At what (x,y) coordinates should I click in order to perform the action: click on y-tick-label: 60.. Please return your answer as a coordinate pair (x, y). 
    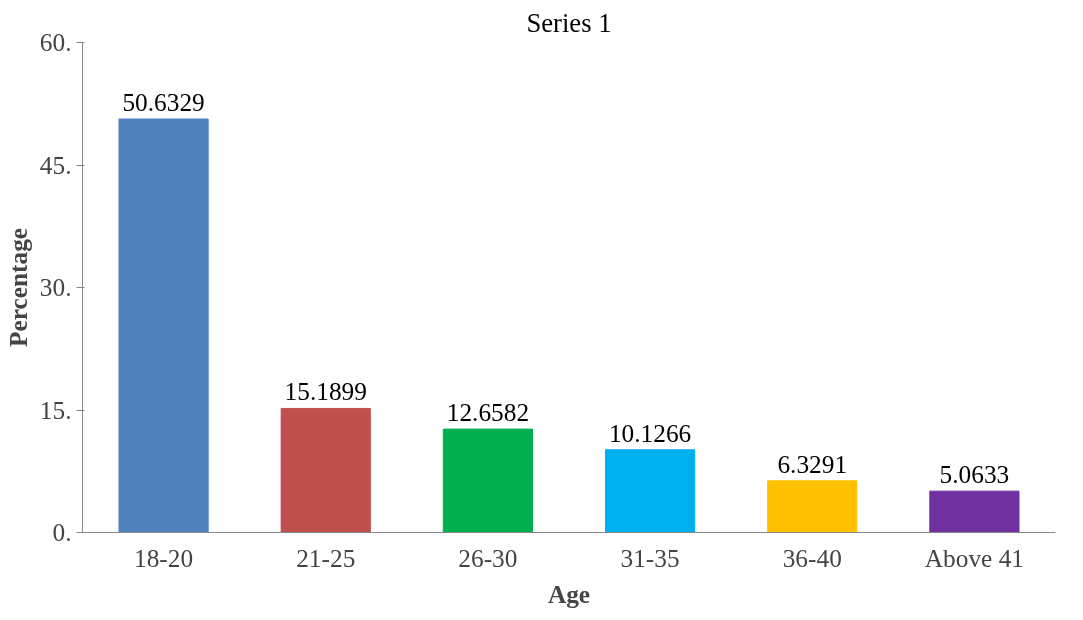
    Looking at the image, I should click on (55, 42).